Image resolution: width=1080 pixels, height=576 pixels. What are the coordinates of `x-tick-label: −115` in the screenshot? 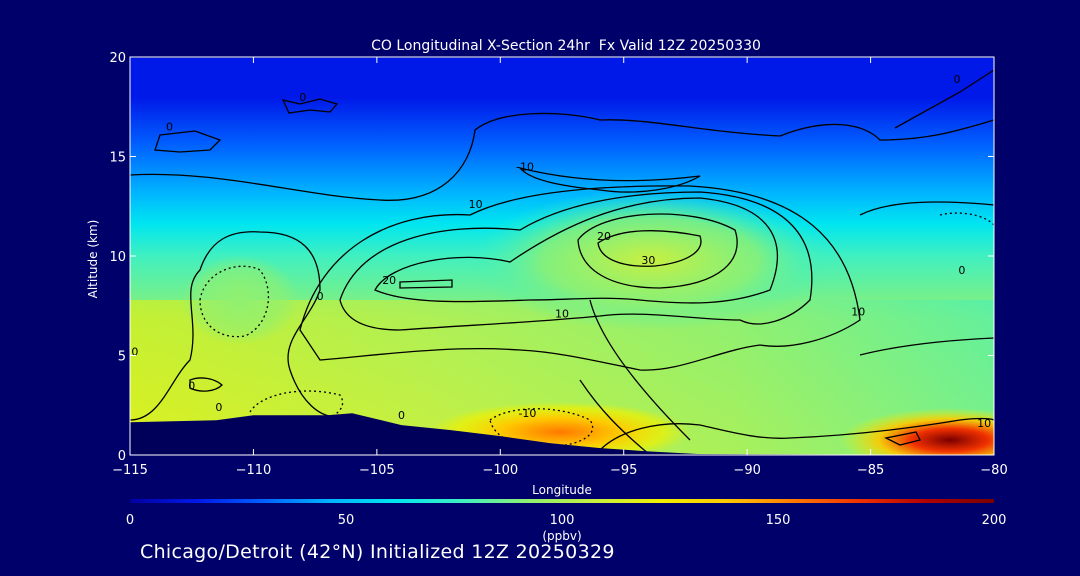 It's located at (130, 470).